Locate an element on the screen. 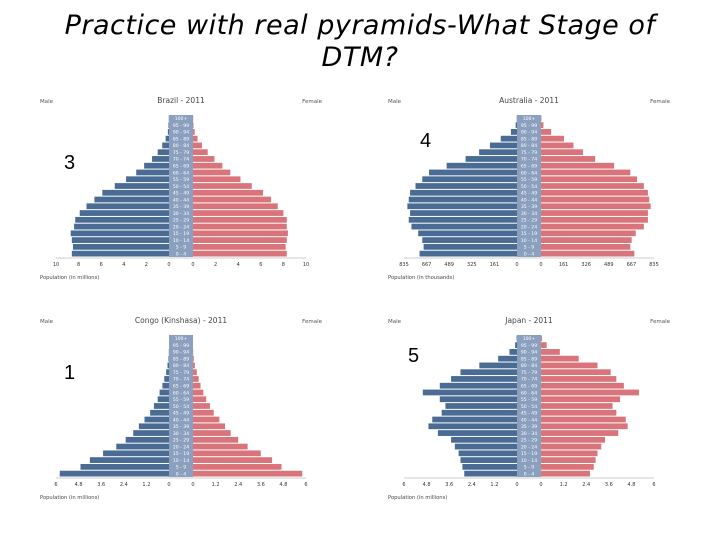 This screenshot has width=720, height=540. chart-title: Brazil - 2011 is located at coordinates (181, 100).